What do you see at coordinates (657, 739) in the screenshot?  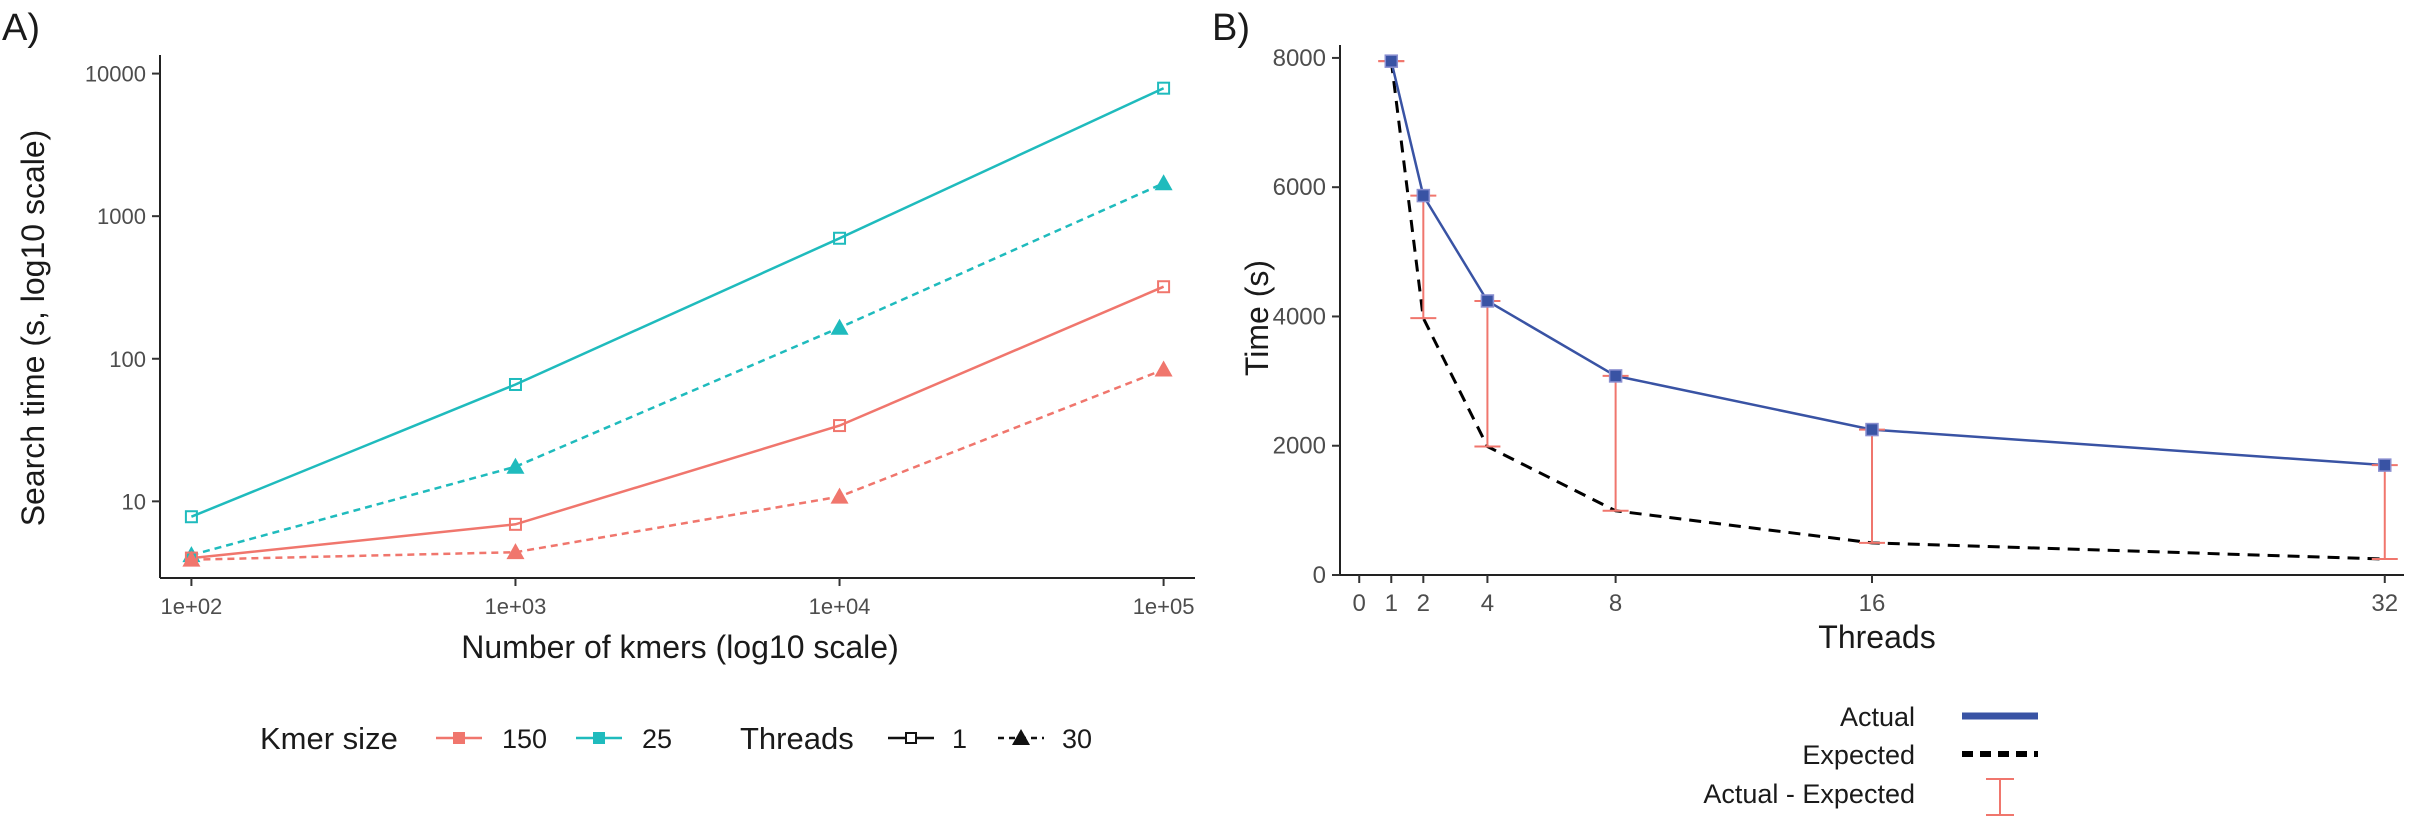 I see `legend-kmer-entry-label: 25` at bounding box center [657, 739].